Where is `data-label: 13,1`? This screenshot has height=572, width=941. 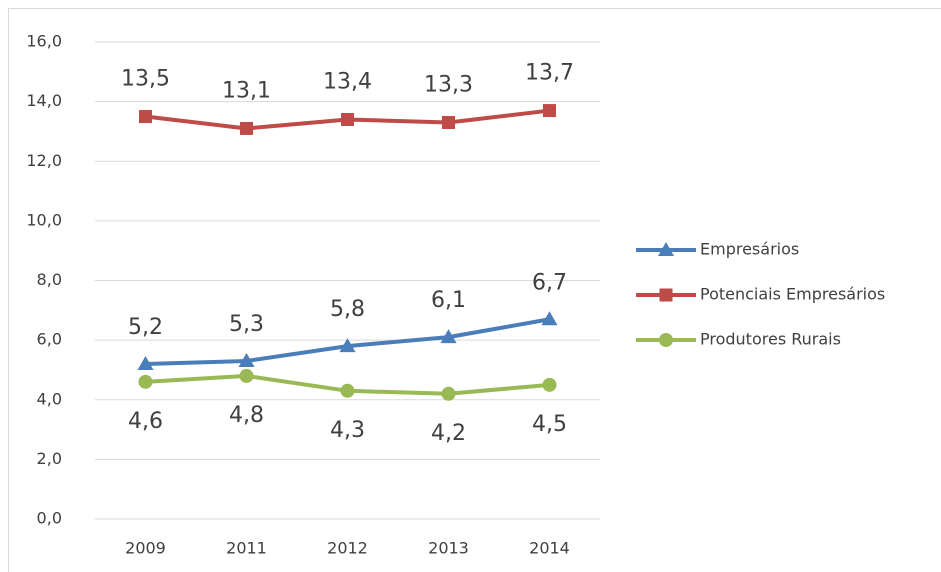 data-label: 13,1 is located at coordinates (246, 90).